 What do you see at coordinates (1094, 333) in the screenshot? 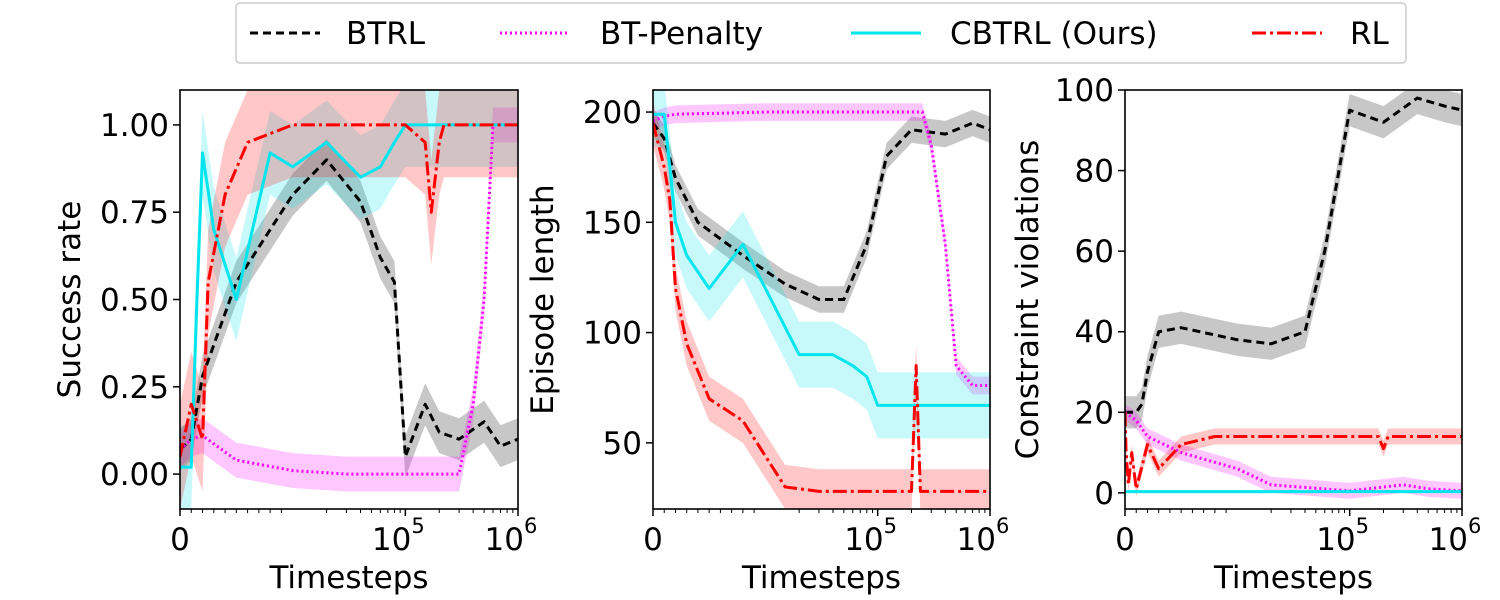
I see `y-tick-label: 40` at bounding box center [1094, 333].